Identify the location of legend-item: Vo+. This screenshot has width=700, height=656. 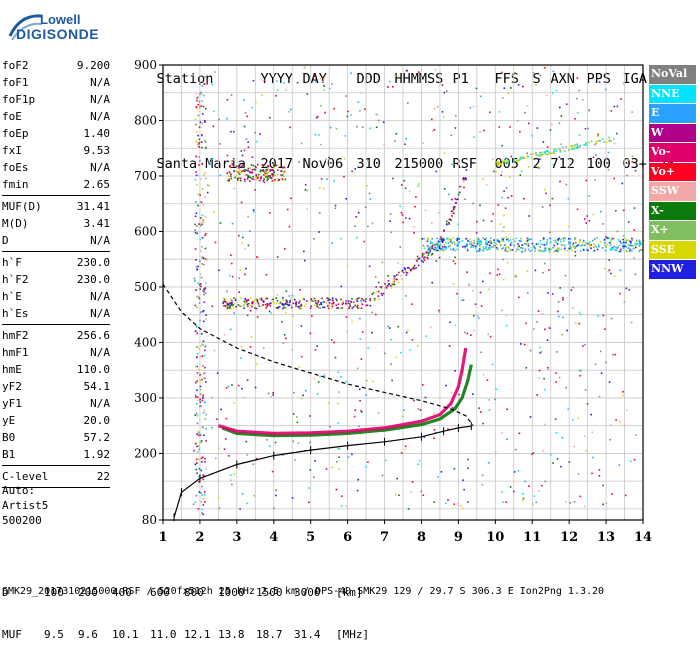
(672, 171).